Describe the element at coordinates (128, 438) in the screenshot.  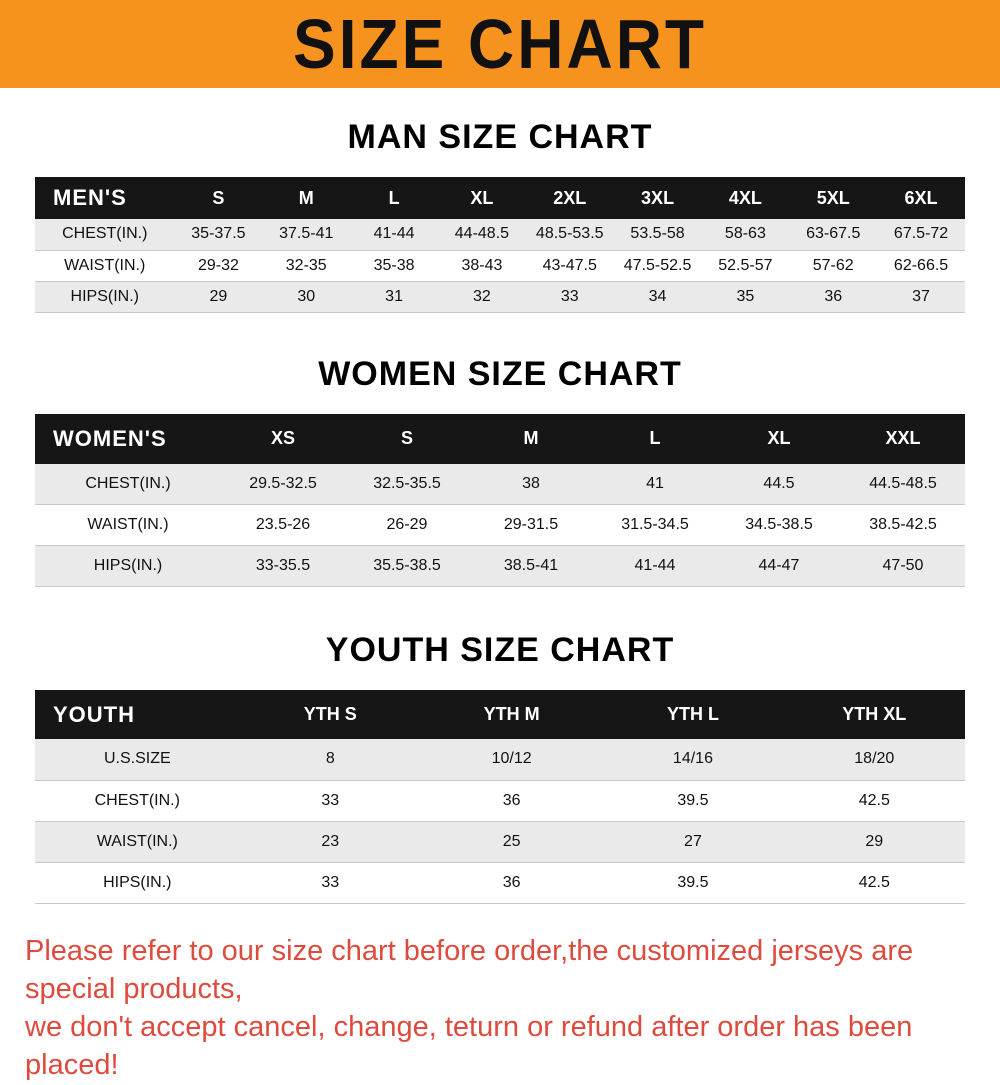
I see `table-title-label: WOMEN'S` at that location.